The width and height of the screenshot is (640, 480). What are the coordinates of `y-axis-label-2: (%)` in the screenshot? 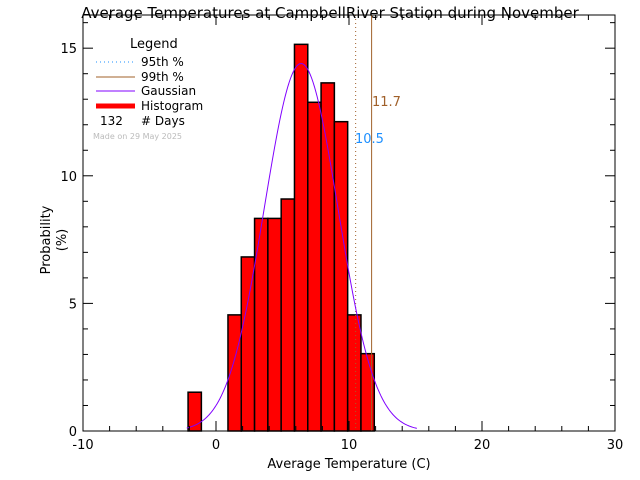 It's located at (62, 240).